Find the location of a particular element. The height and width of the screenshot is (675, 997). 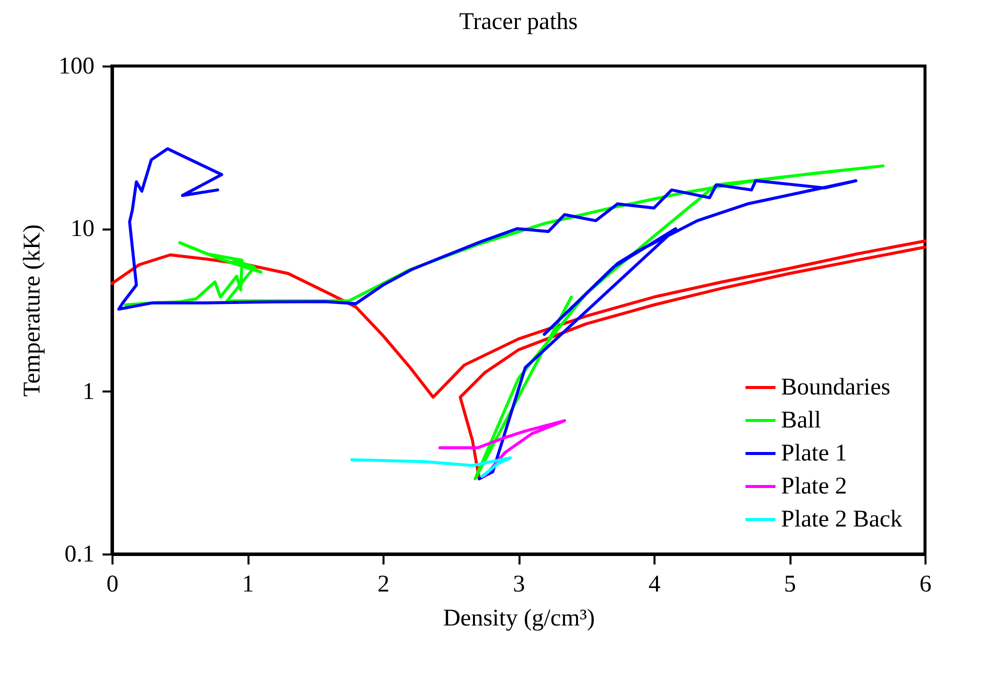

y-tick-label: 1 is located at coordinates (88, 391).